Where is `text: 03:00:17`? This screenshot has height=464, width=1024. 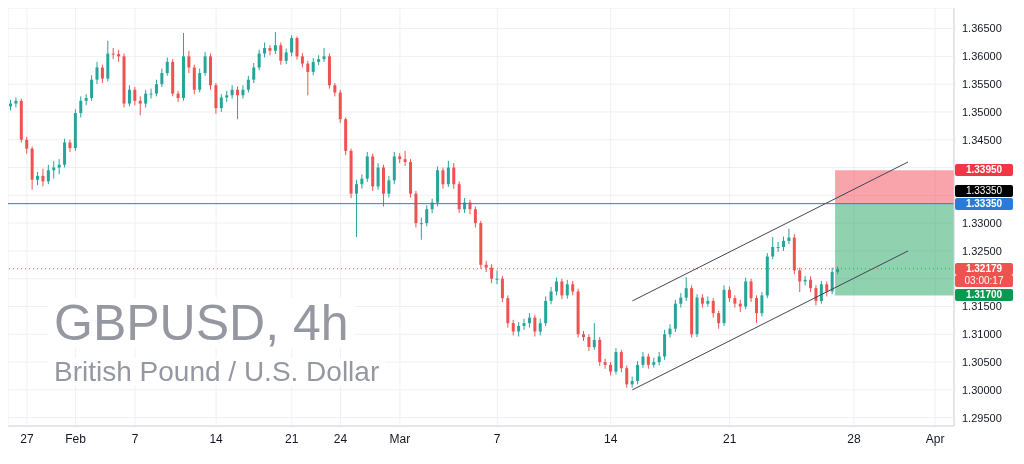
text: 03:00:17 is located at coordinates (984, 280).